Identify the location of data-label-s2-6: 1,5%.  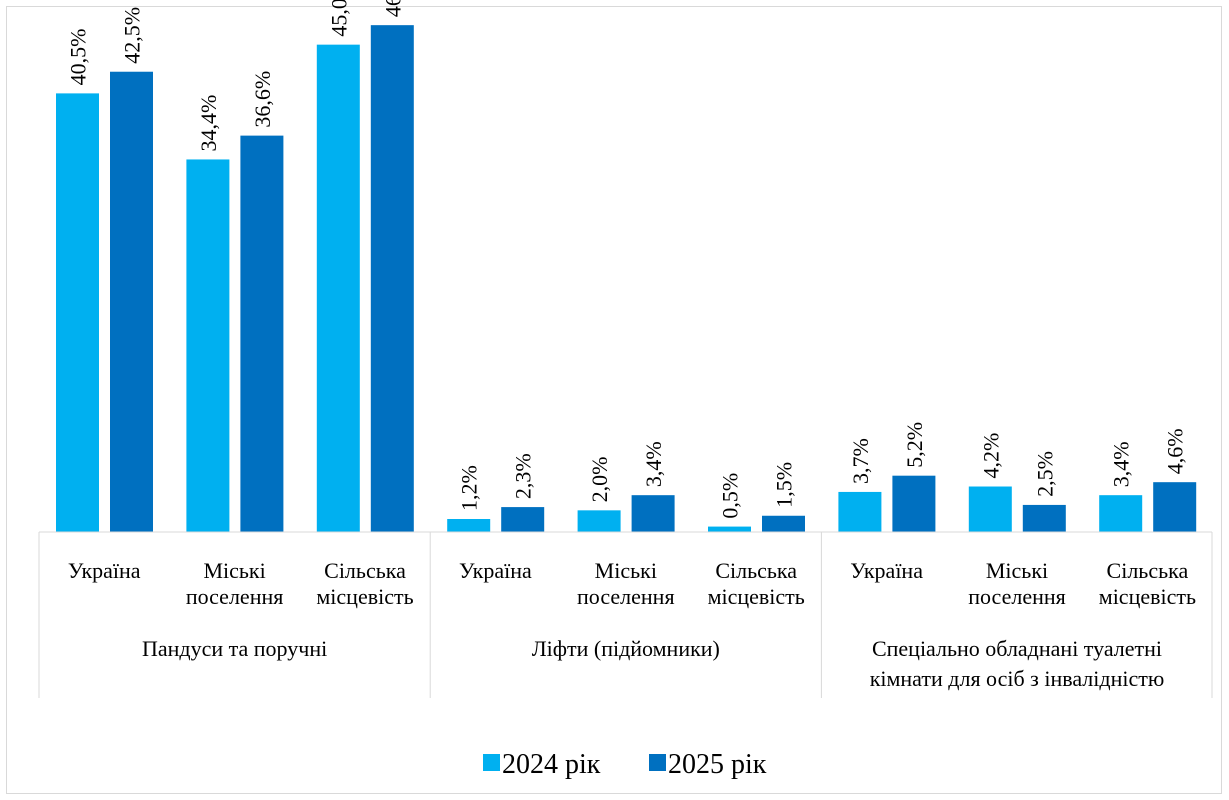
(784, 485).